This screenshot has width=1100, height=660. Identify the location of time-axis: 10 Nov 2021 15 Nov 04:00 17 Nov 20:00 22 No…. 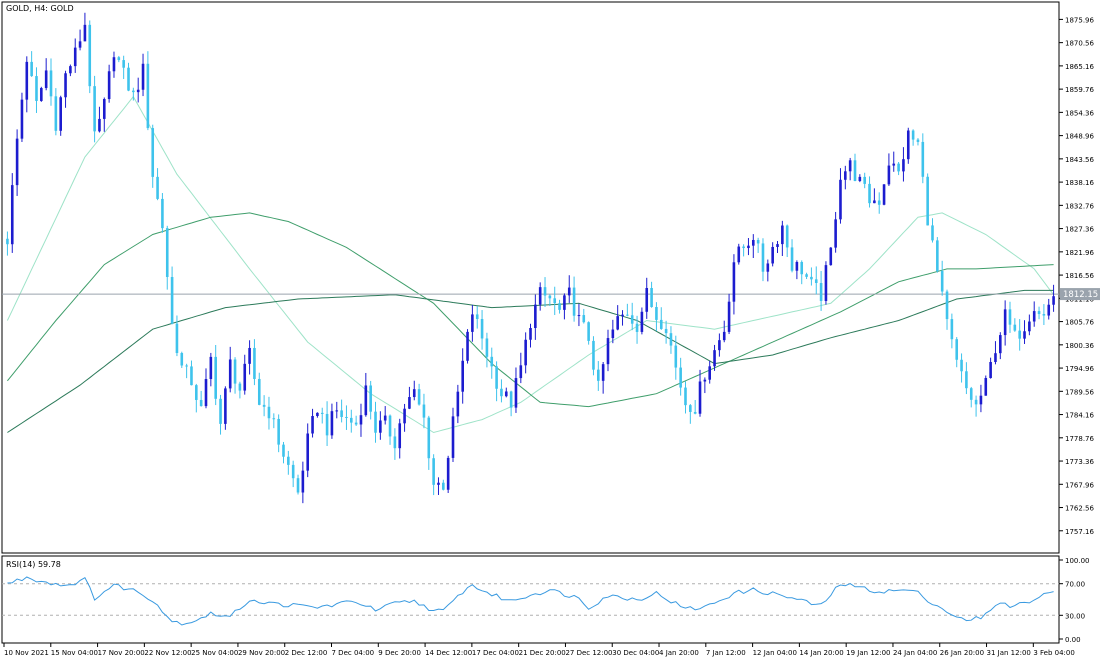
(539, 650).